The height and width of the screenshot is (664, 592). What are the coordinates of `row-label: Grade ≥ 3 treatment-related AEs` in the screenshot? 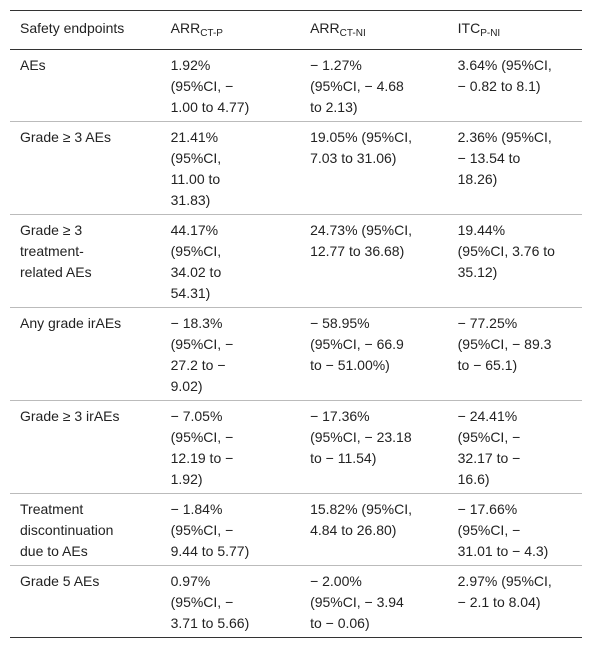 It's located at (85, 261).